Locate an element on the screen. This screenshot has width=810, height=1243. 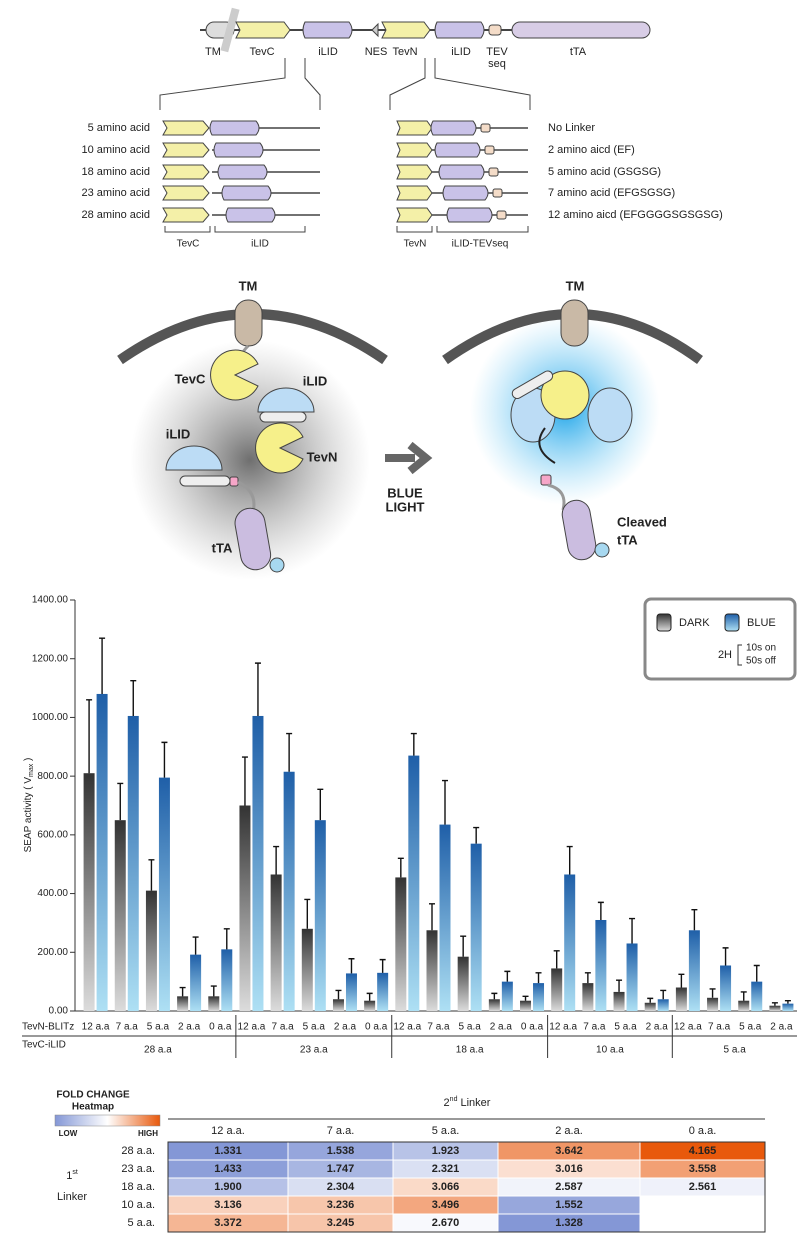
arrow-label: BLUE is located at coordinates (405, 492).